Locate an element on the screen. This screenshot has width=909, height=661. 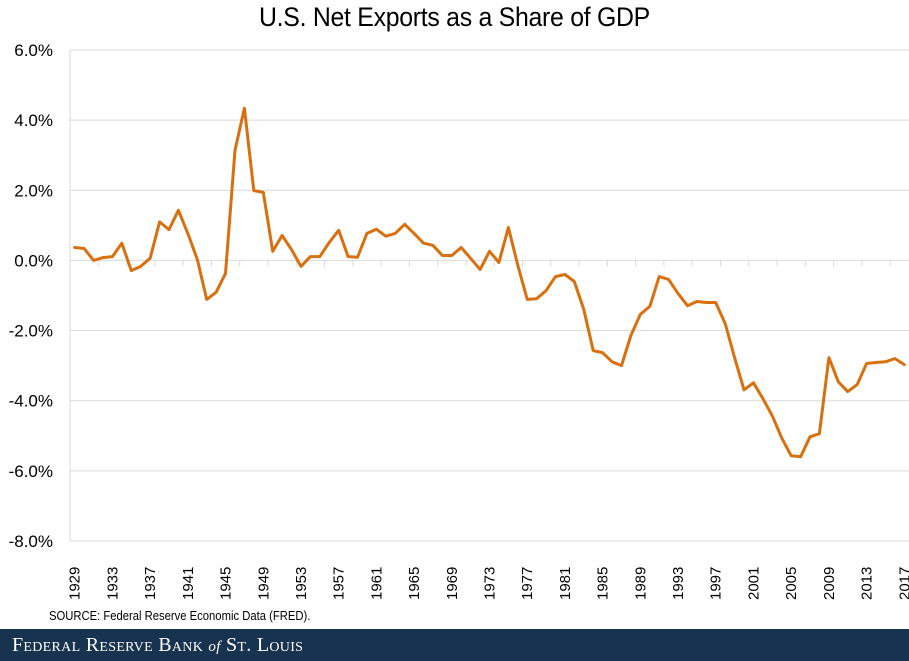
x-tick-label: 2001 is located at coordinates (753, 583).